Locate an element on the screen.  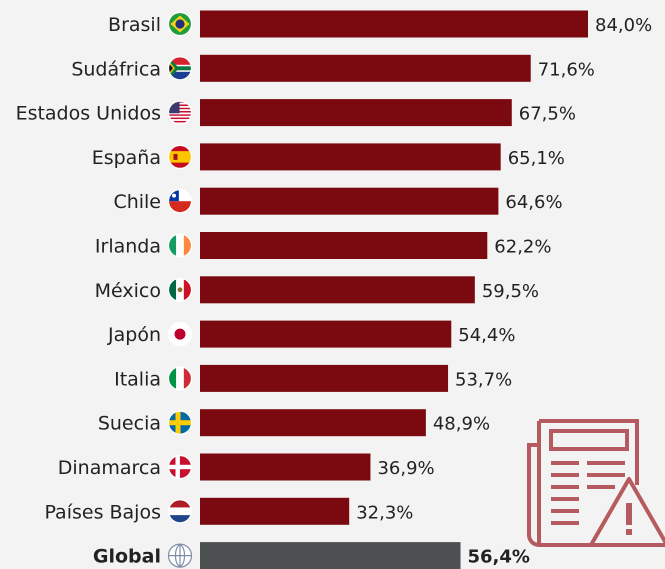
value-label: 32,3% is located at coordinates (384, 512).